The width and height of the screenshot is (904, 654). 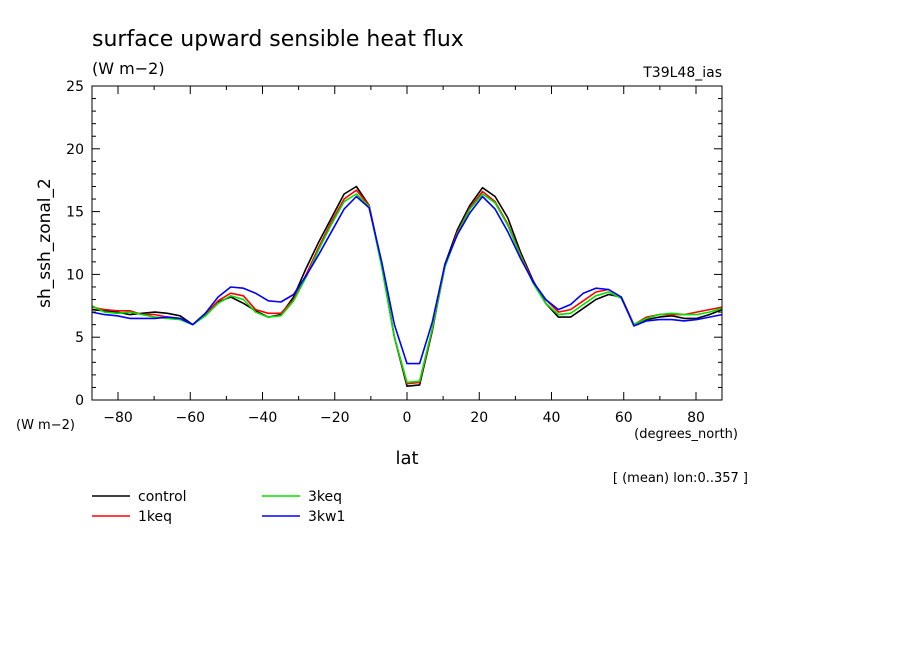 What do you see at coordinates (218, 507) in the screenshot?
I see `legend: control 1keq 3keq 3kw1` at bounding box center [218, 507].